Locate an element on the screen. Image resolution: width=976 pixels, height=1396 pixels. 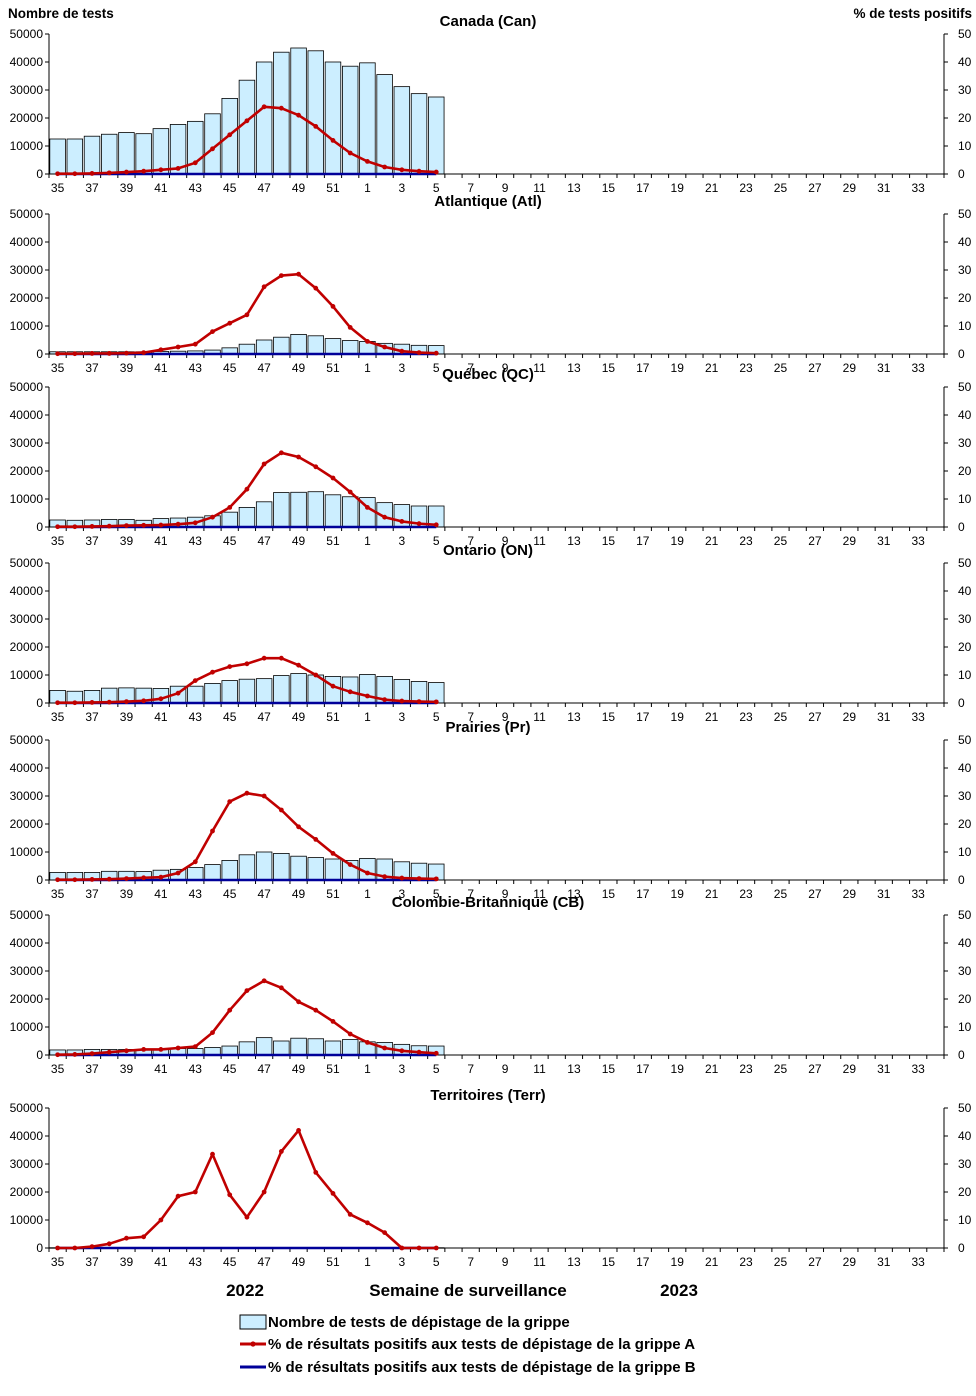
panel-2-left-tick-label-10000: 10000 is located at coordinates (27, 326).